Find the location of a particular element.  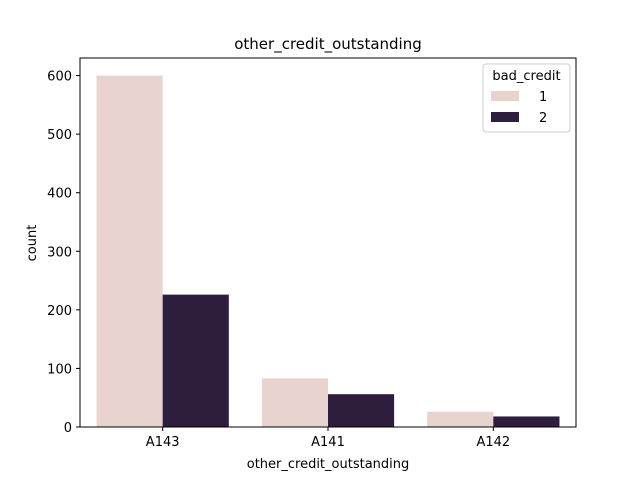

y-tick-label: 400 is located at coordinates (59, 194).